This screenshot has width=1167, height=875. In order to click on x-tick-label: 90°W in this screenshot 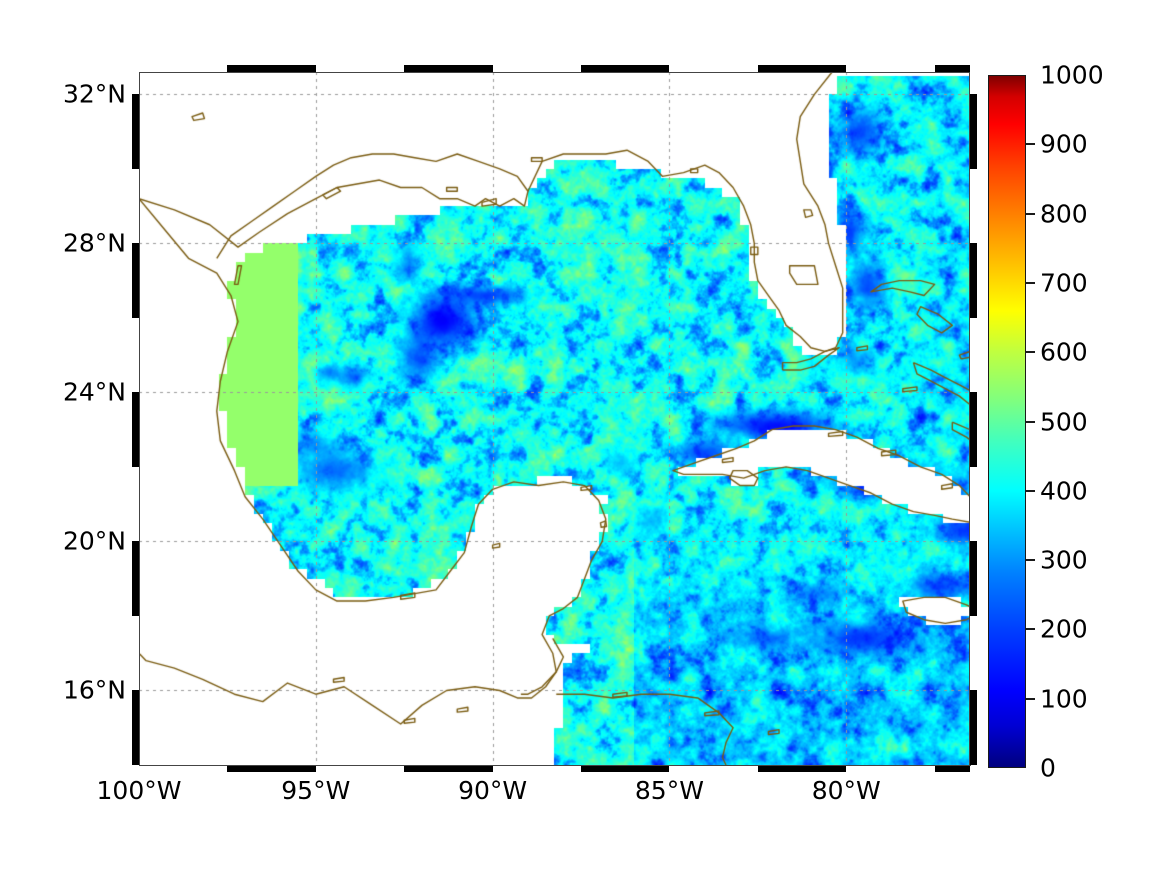, I will do `click(493, 790)`.